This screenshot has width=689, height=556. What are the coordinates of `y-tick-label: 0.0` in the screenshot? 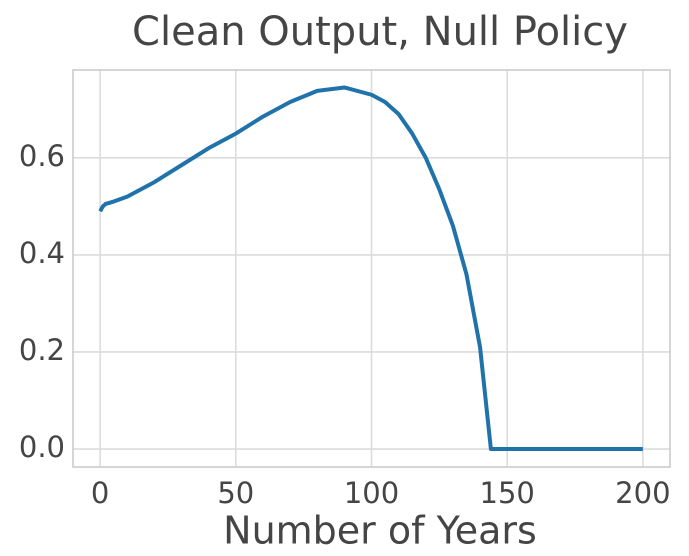 It's located at (42, 447).